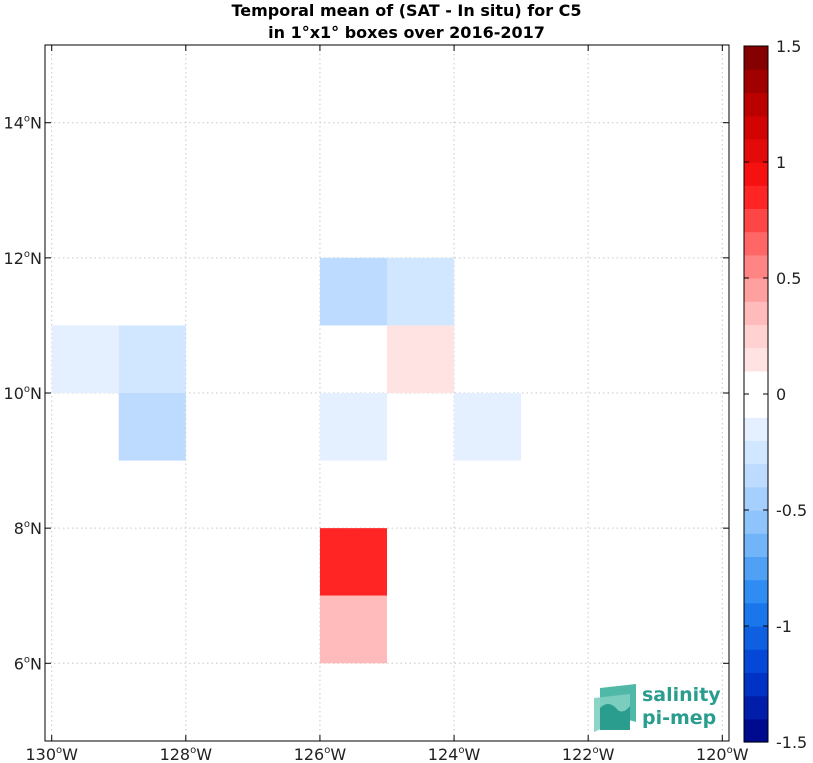  What do you see at coordinates (788, 46) in the screenshot?
I see `colorbar-tick-label: 1.5` at bounding box center [788, 46].